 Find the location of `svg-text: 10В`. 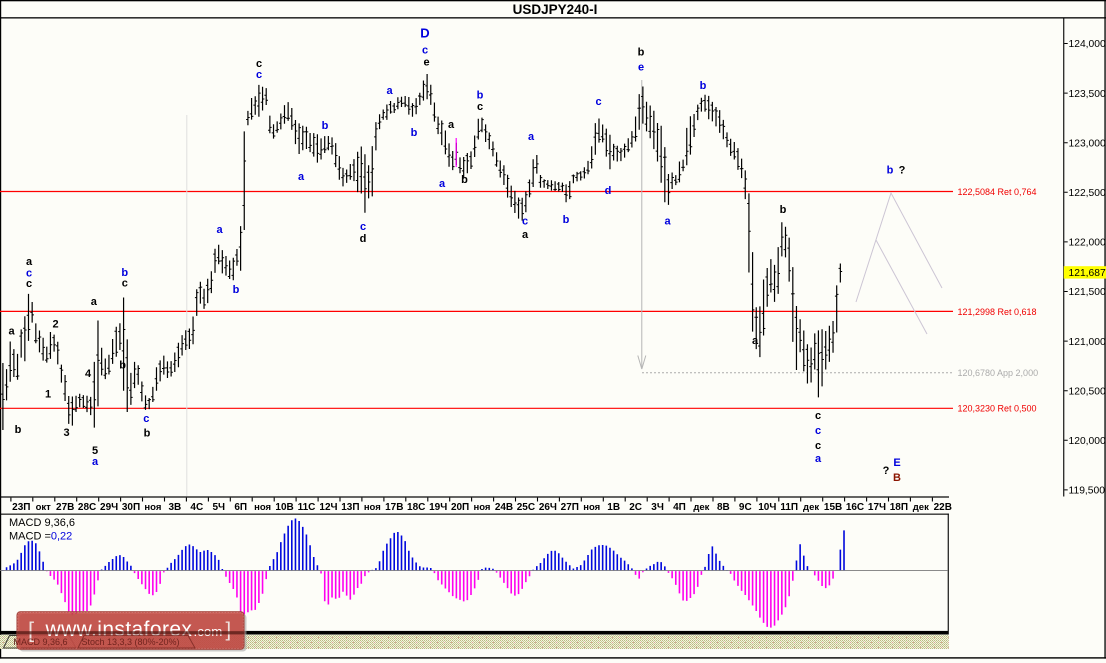

svg-text: 10В is located at coordinates (284, 507).